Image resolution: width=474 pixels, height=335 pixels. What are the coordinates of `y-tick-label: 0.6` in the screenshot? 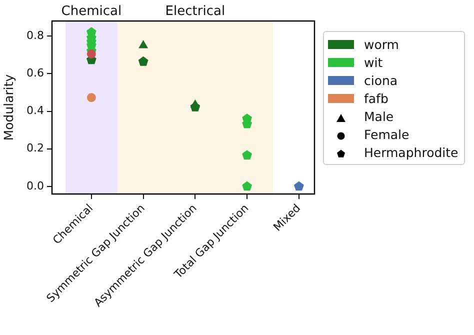 It's located at (35, 73).